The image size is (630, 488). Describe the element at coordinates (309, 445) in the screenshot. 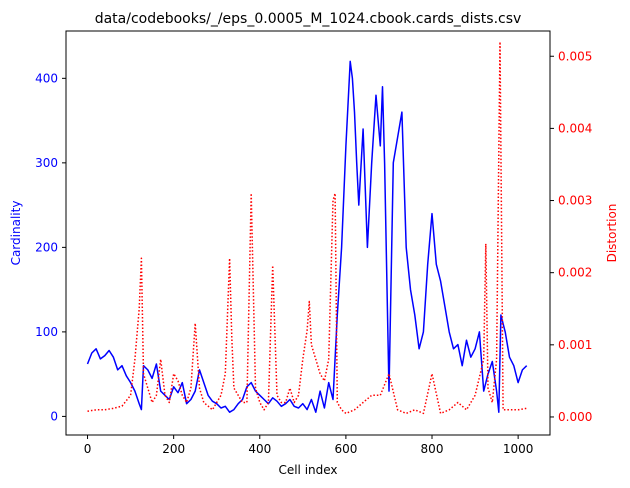

I see `x-axis: 0 200 400 600 800 1000` at that location.